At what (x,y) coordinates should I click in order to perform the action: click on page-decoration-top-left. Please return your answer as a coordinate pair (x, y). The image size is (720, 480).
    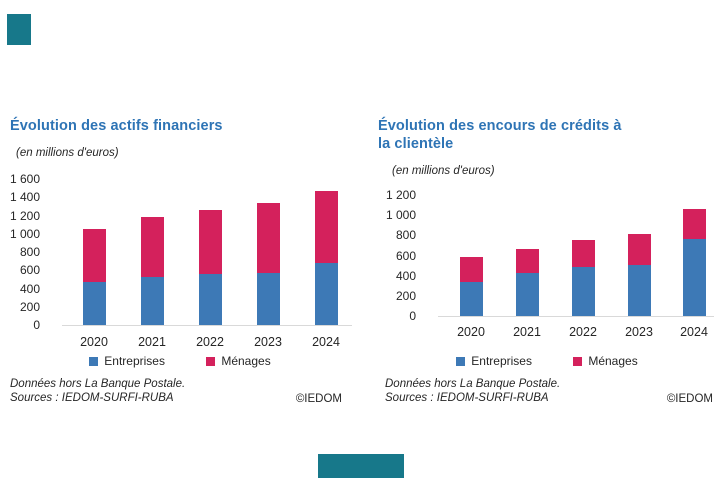
    Looking at the image, I should click on (19, 29).